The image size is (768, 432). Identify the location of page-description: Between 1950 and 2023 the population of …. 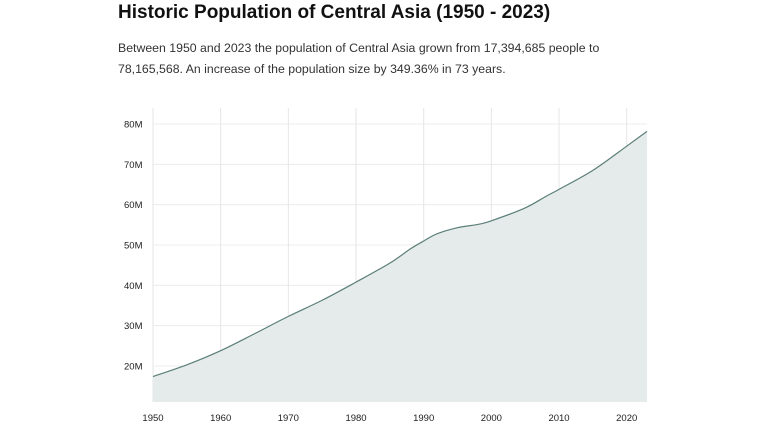
(359, 58).